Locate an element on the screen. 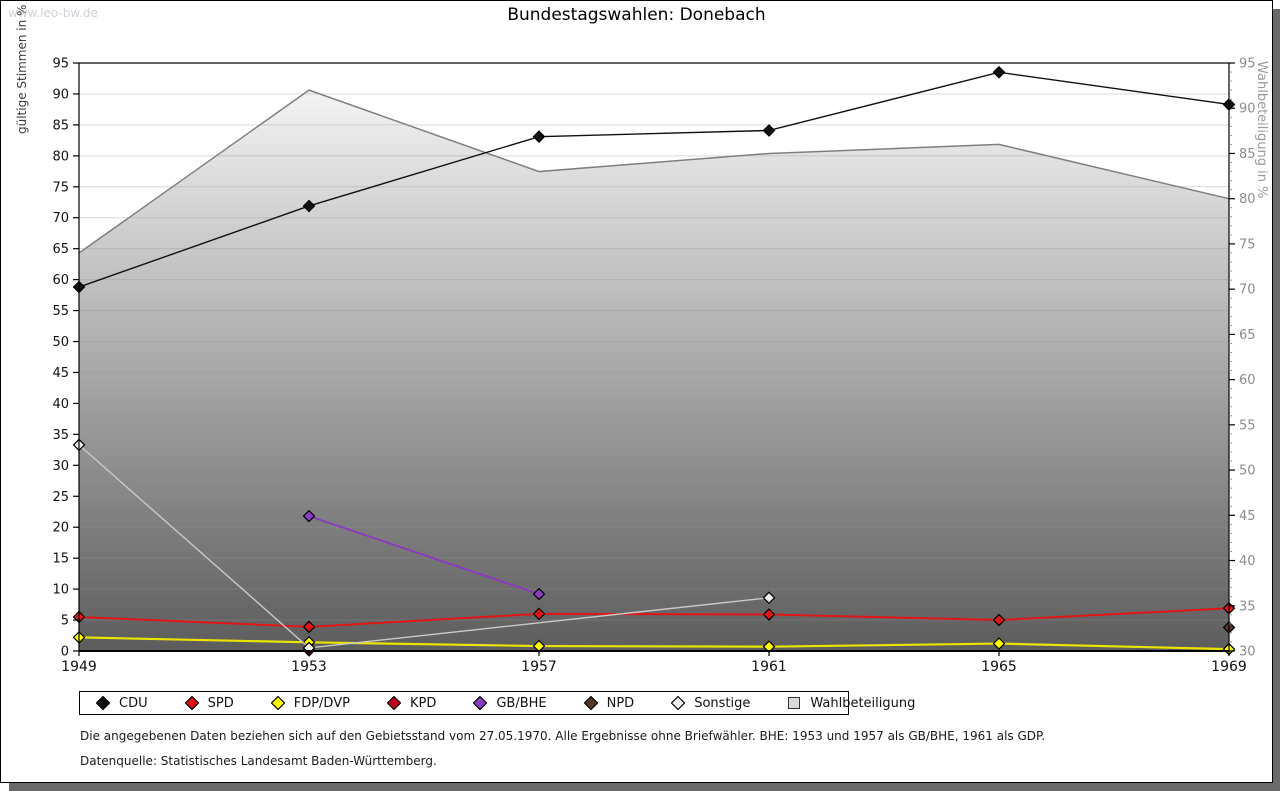  x-tick-label: 1949 is located at coordinates (79, 667).